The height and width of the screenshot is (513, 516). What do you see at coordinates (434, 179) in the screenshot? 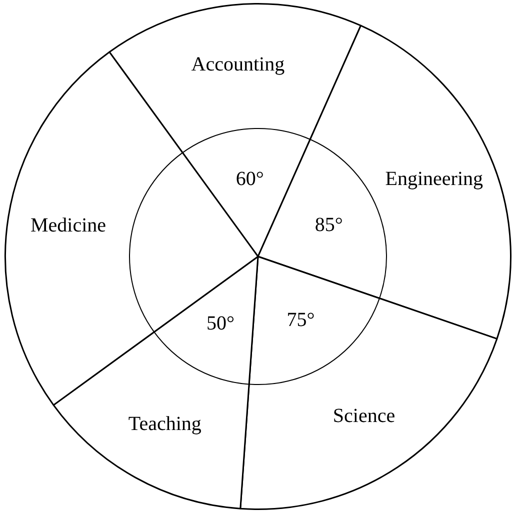
I see `slice-label: Engineering` at bounding box center [434, 179].